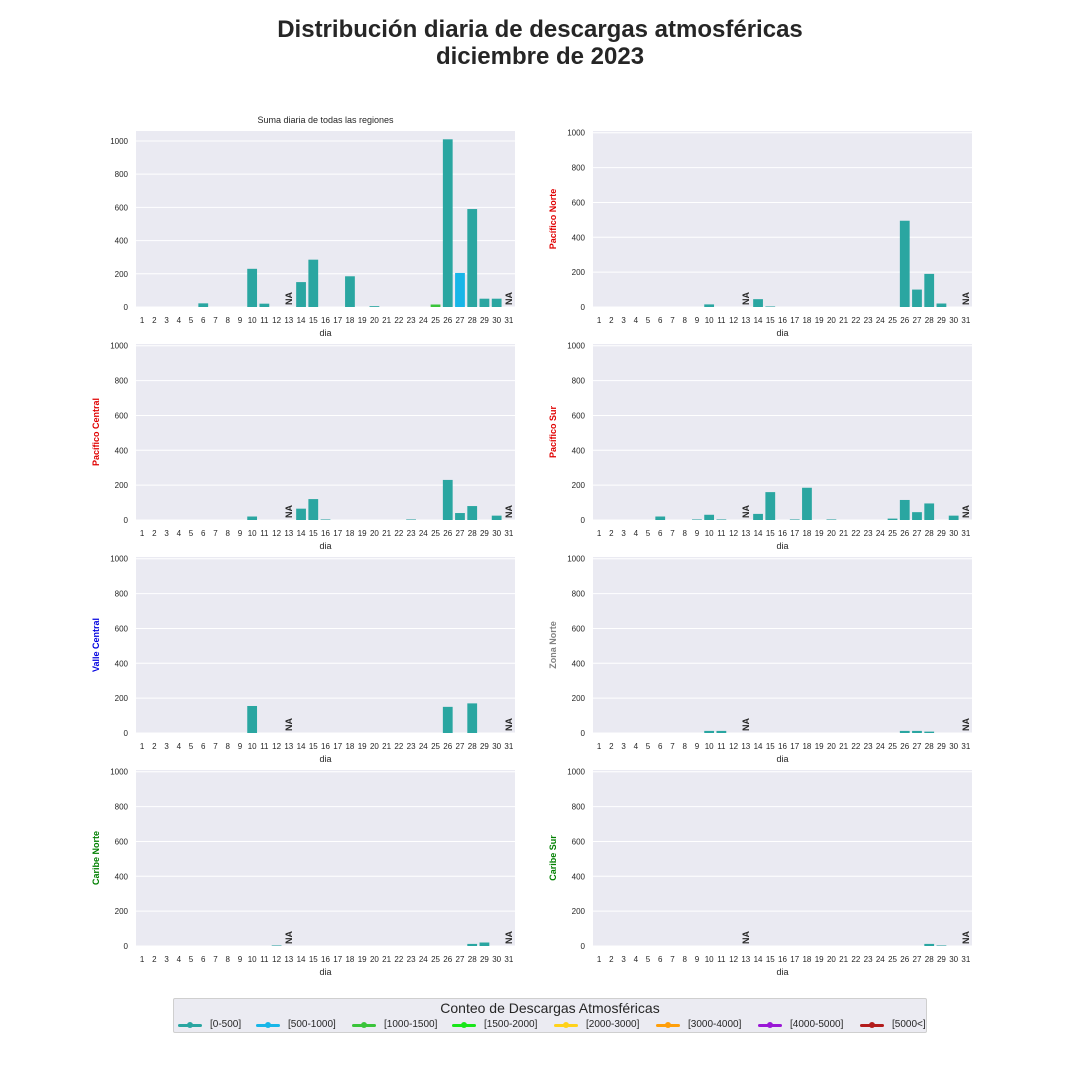 This screenshot has width=1080, height=1080. Describe the element at coordinates (782, 546) in the screenshot. I see `x-axis-label: dia` at that location.